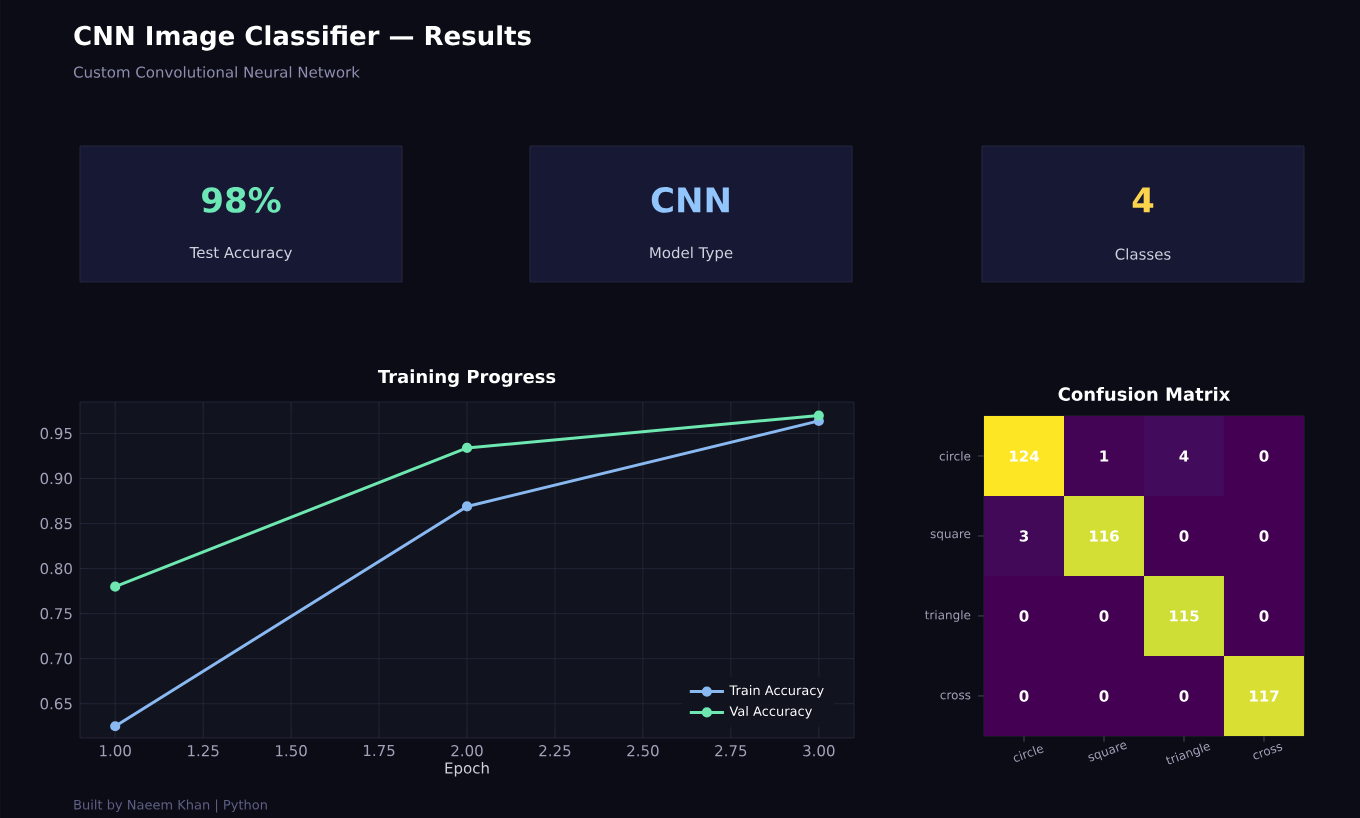  I want to click on text: 4, so click(1143, 200).